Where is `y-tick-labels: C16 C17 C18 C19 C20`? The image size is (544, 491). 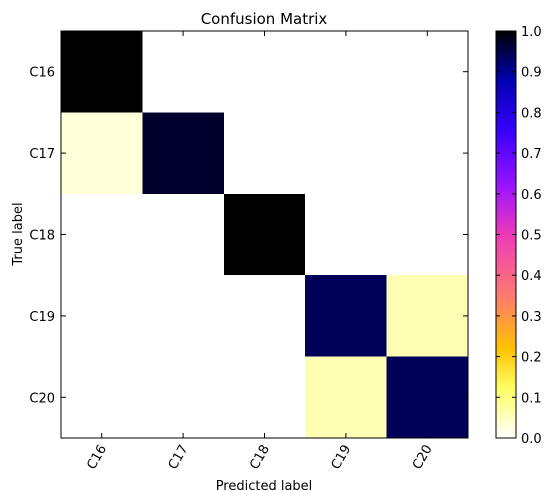
y-tick-labels: C16 C17 C18 C19 C20 is located at coordinates (42, 236).